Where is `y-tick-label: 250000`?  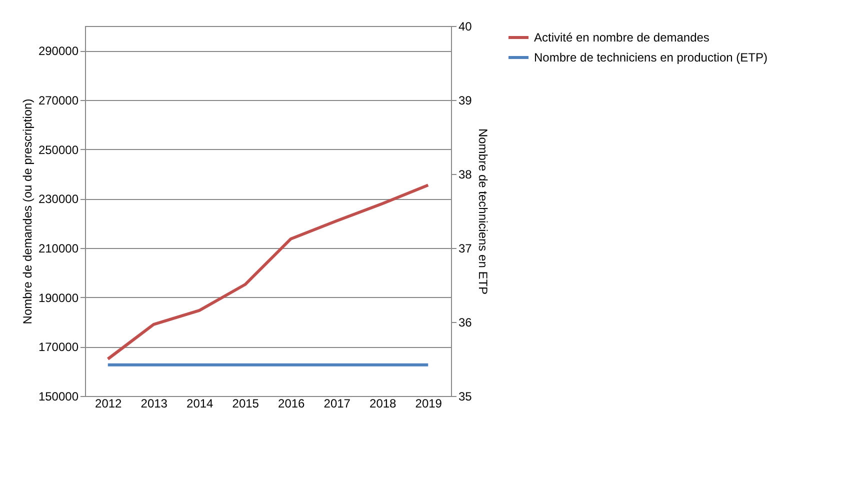
y-tick-label: 250000 is located at coordinates (58, 149).